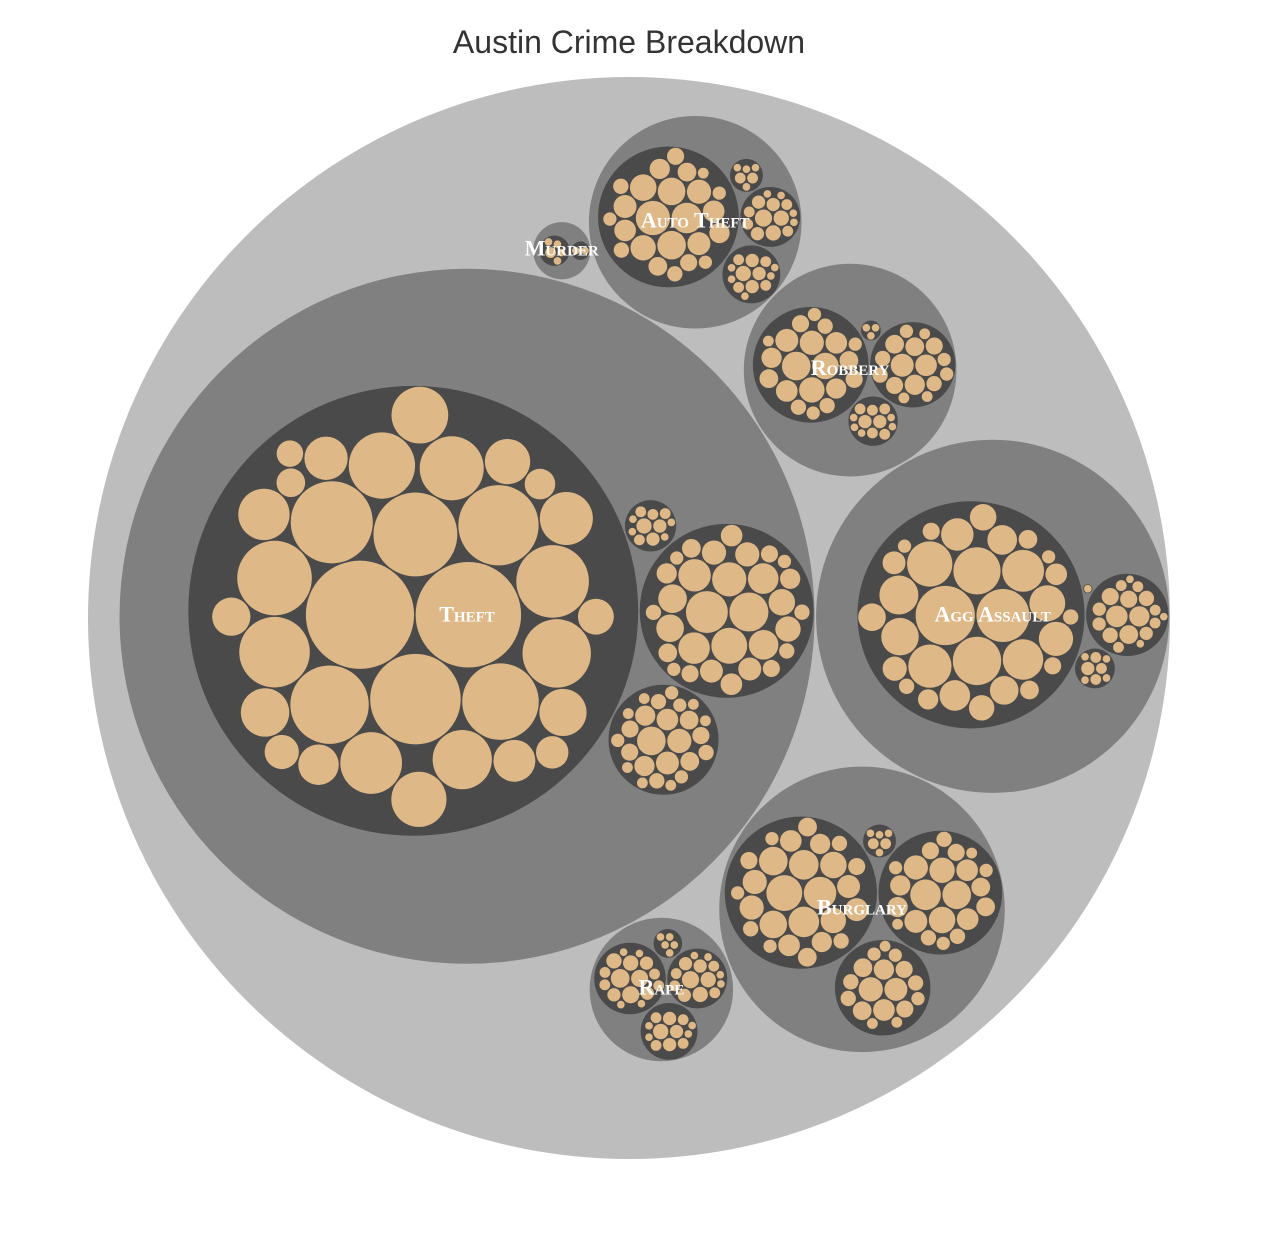  I want to click on category-label-murder: Murder, so click(562, 248).